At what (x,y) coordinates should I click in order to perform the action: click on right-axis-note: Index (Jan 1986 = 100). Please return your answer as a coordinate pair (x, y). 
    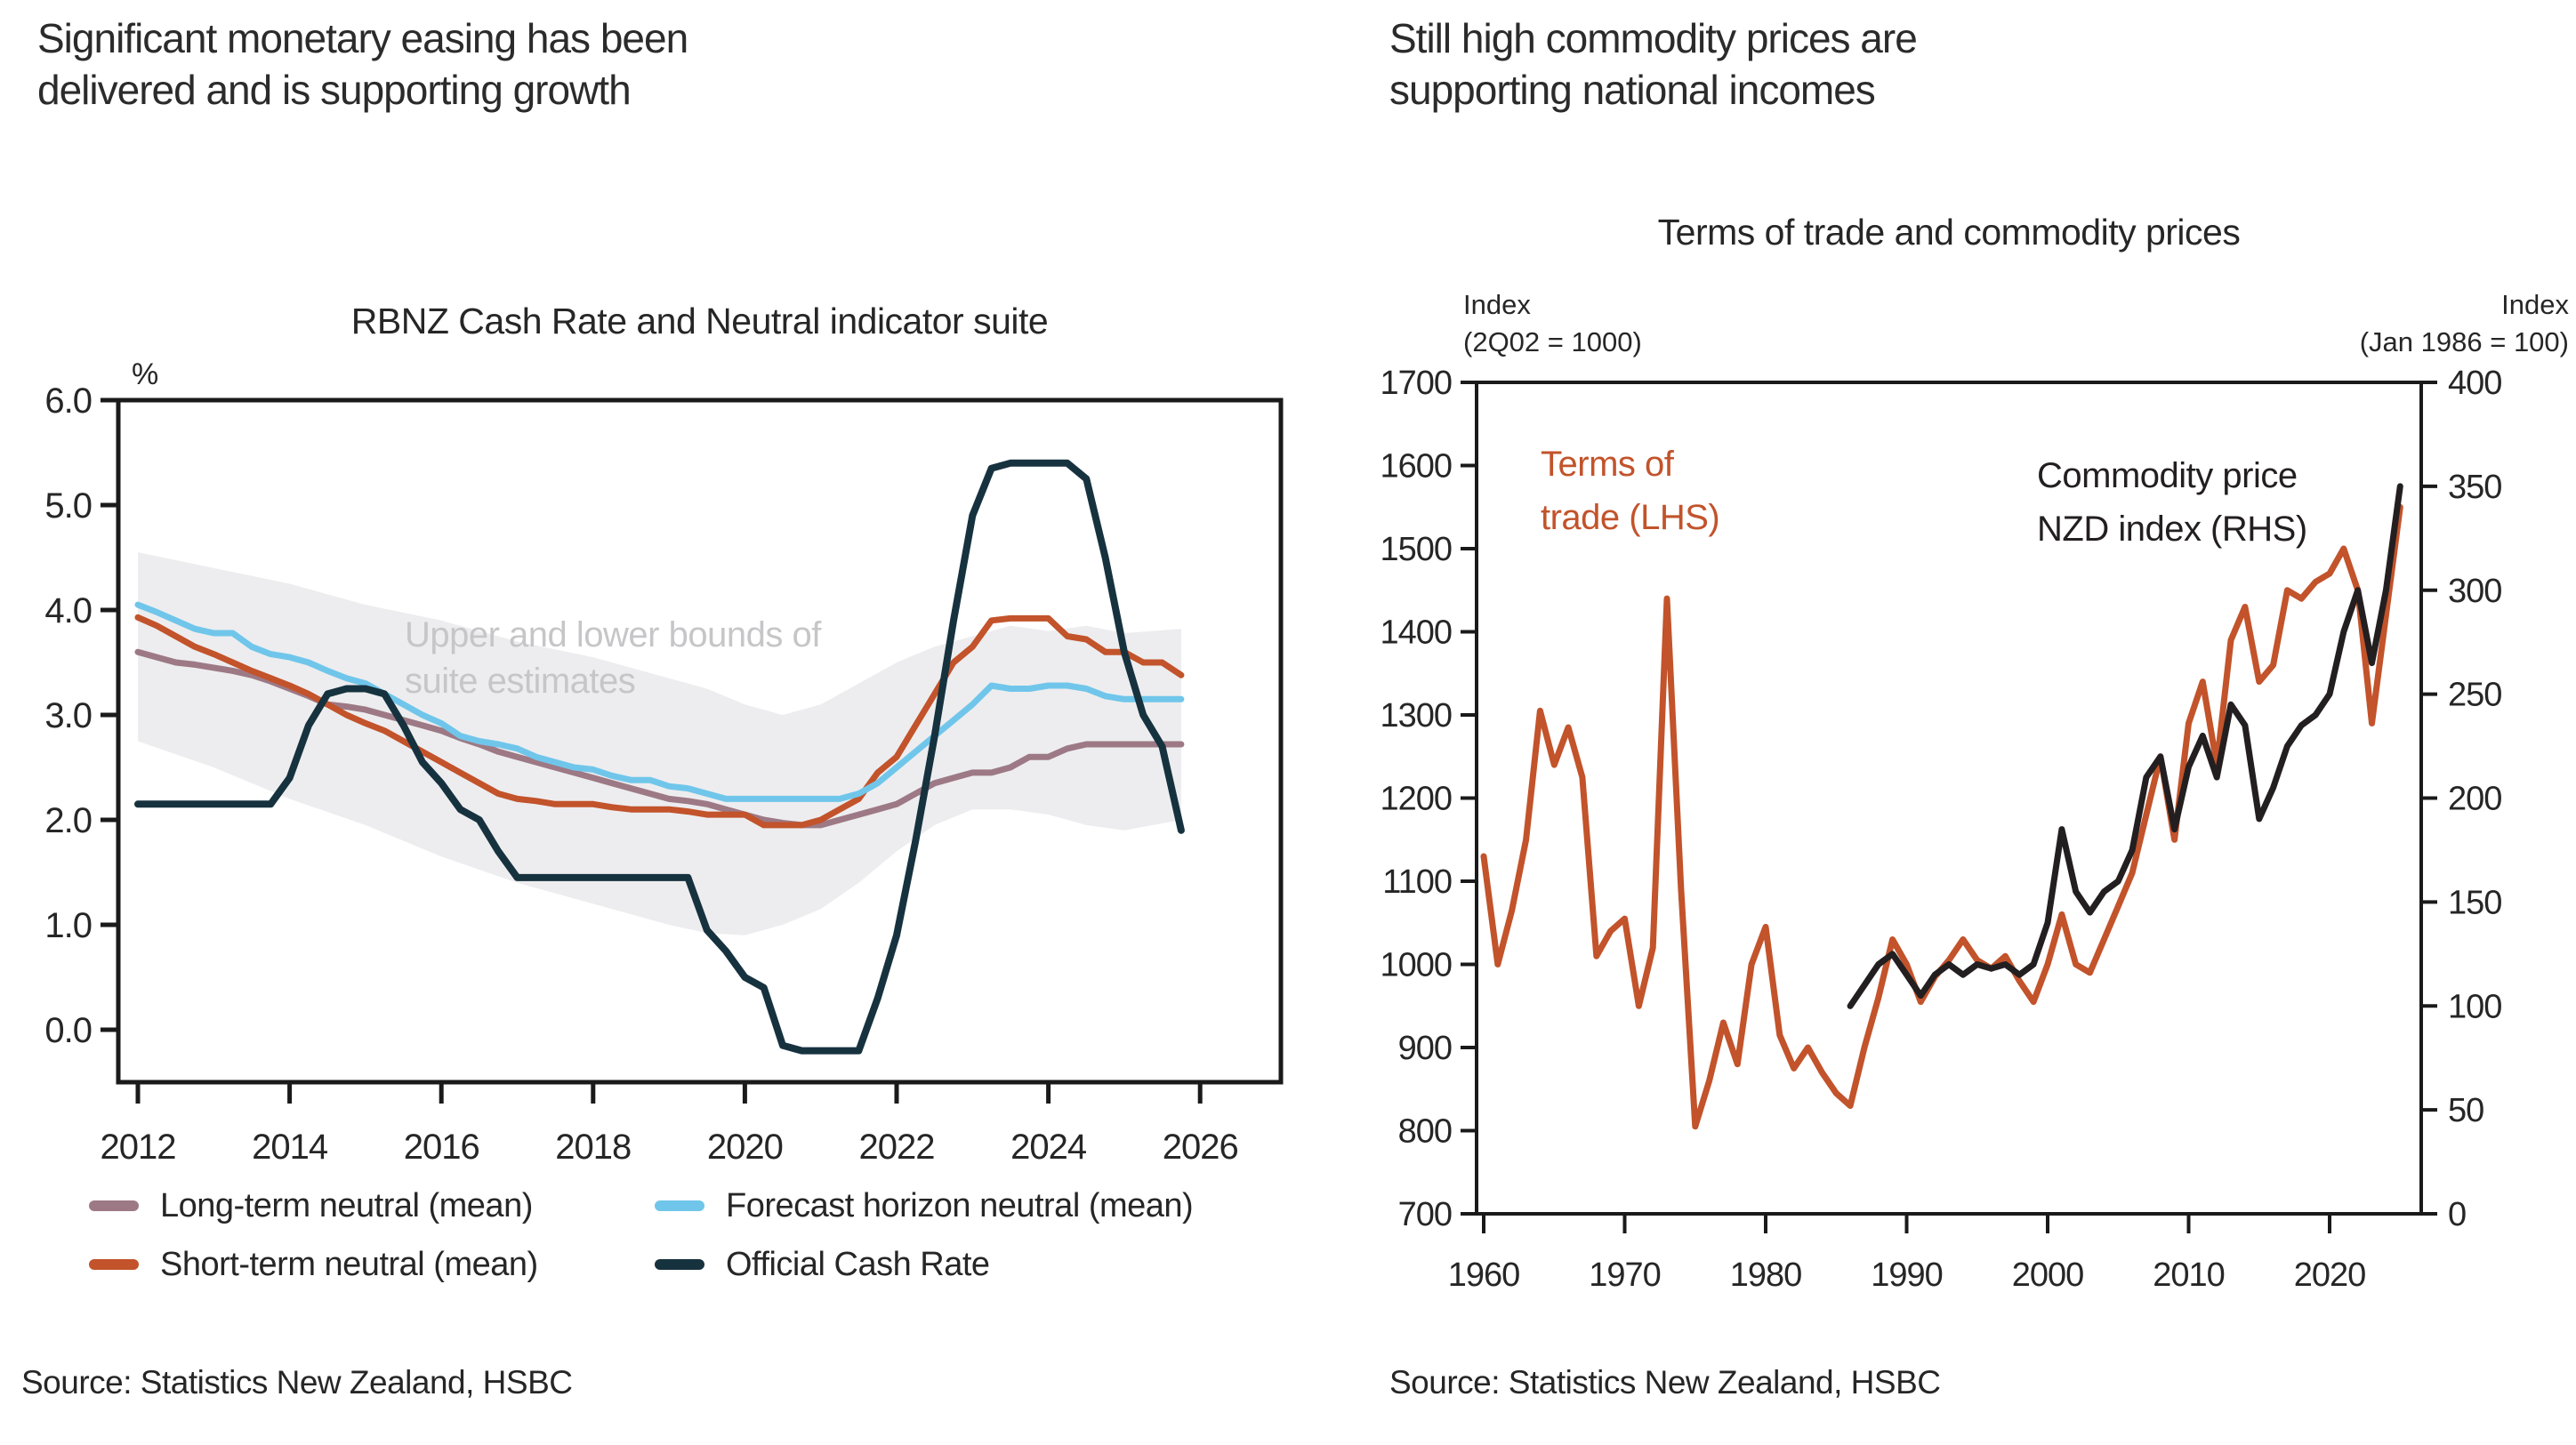
    Looking at the image, I should click on (2391, 323).